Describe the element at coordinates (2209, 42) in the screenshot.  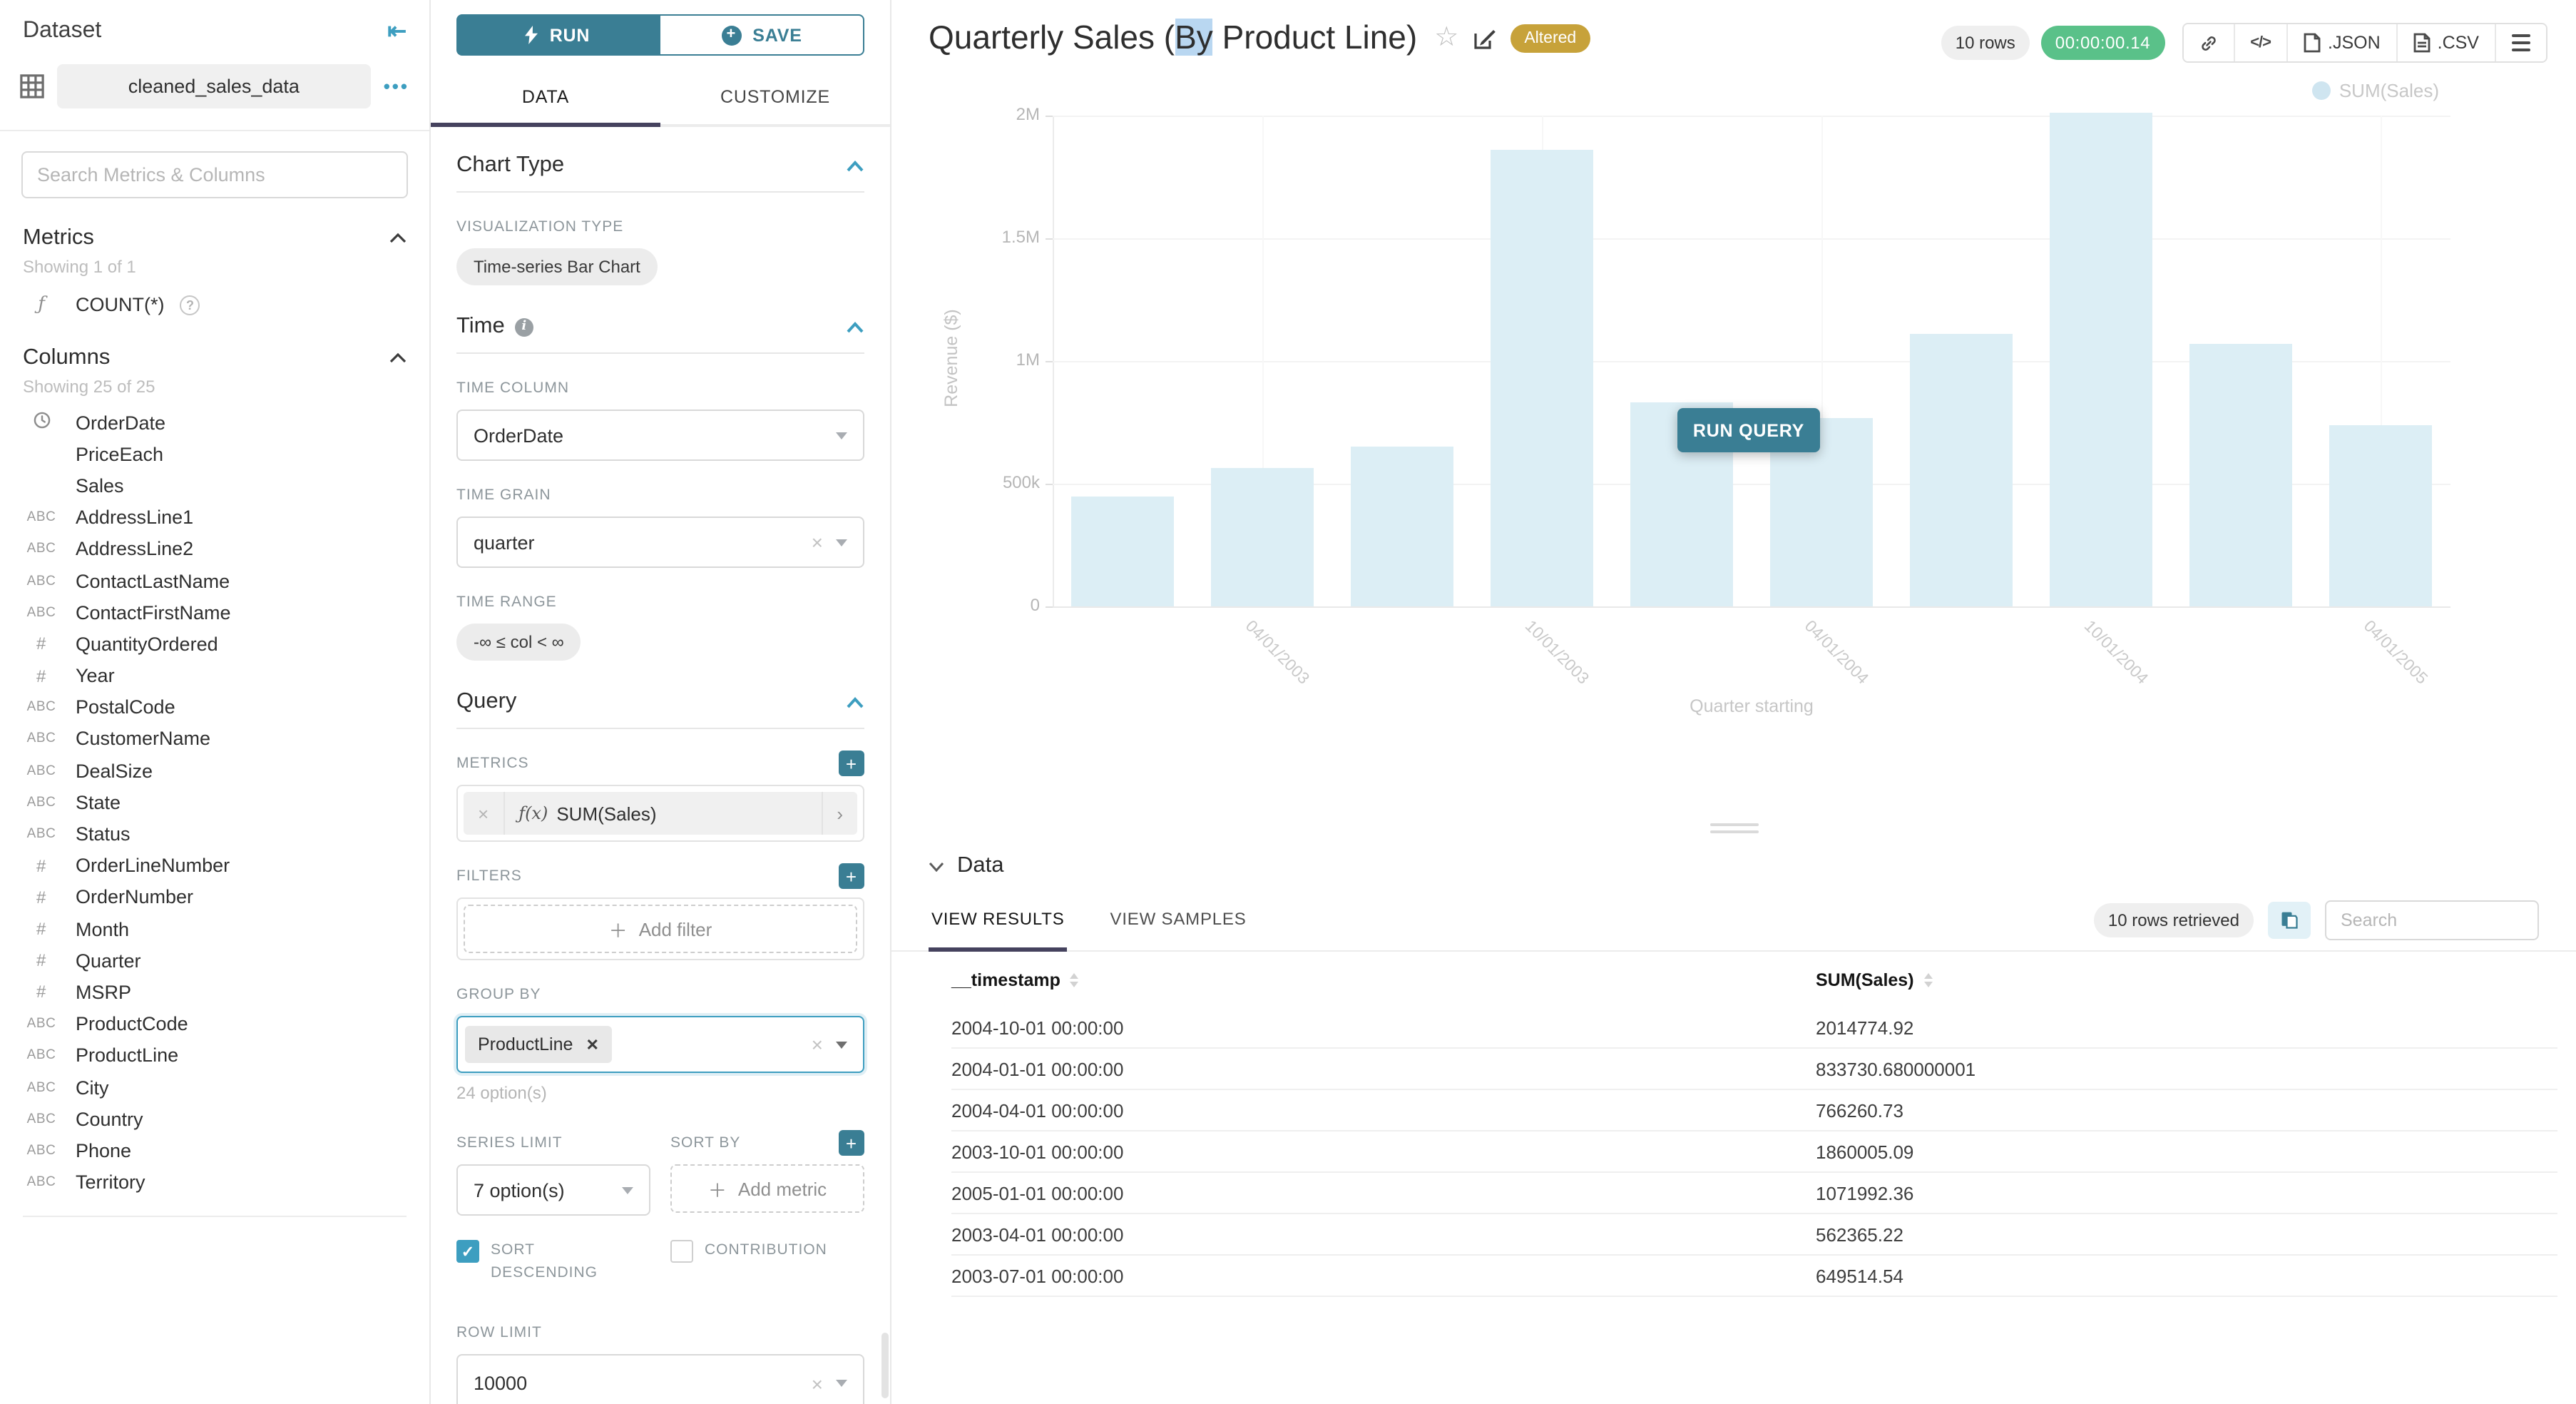
I see `copy-link-button` at that location.